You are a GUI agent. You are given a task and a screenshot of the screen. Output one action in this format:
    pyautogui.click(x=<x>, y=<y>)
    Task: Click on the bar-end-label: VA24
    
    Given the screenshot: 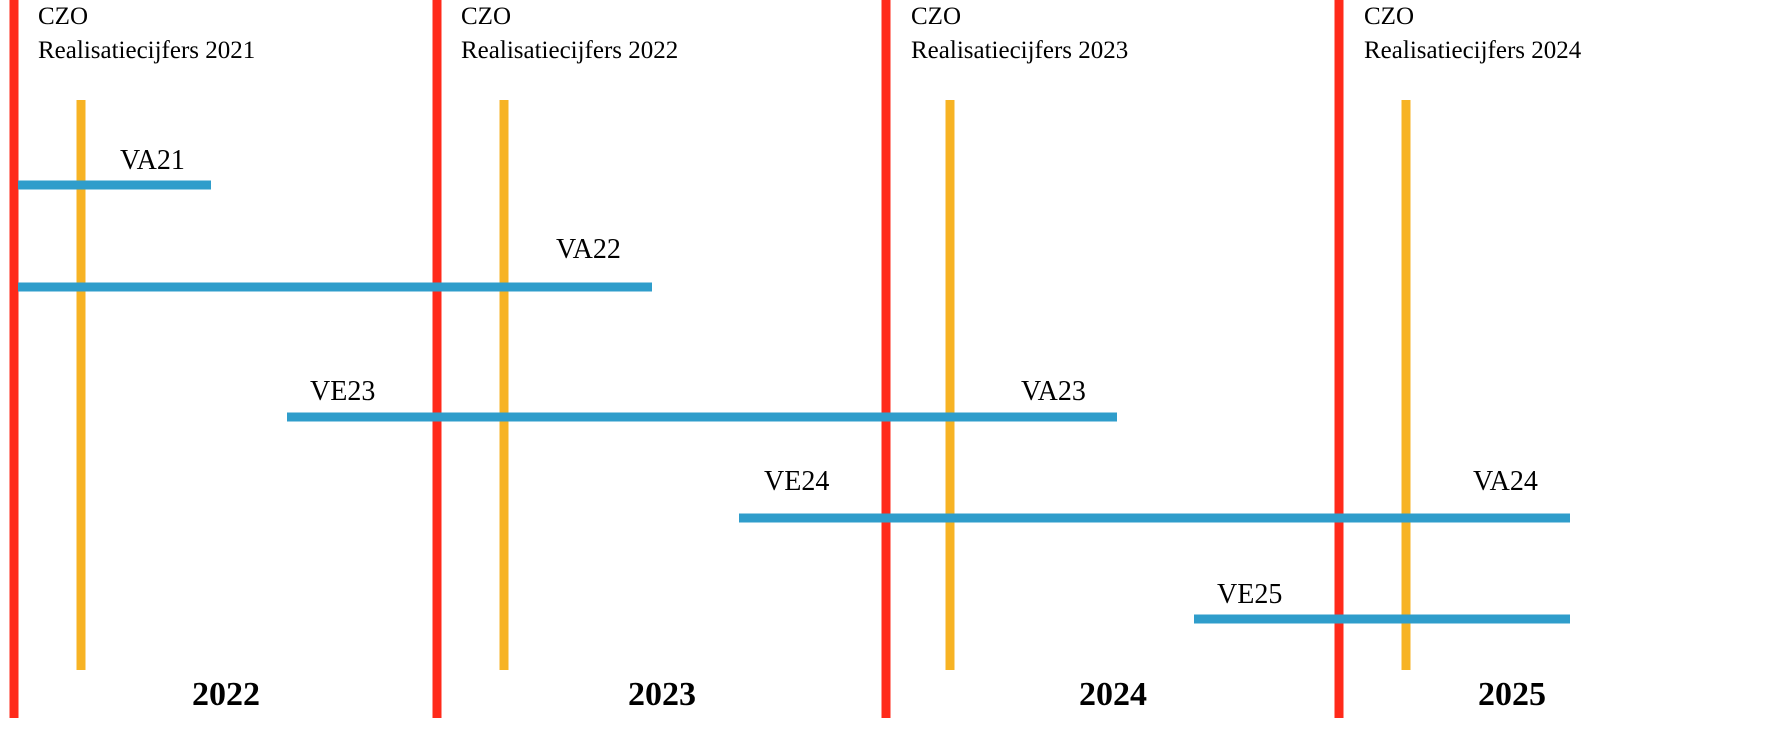 What is the action you would take?
    pyautogui.click(x=1505, y=481)
    